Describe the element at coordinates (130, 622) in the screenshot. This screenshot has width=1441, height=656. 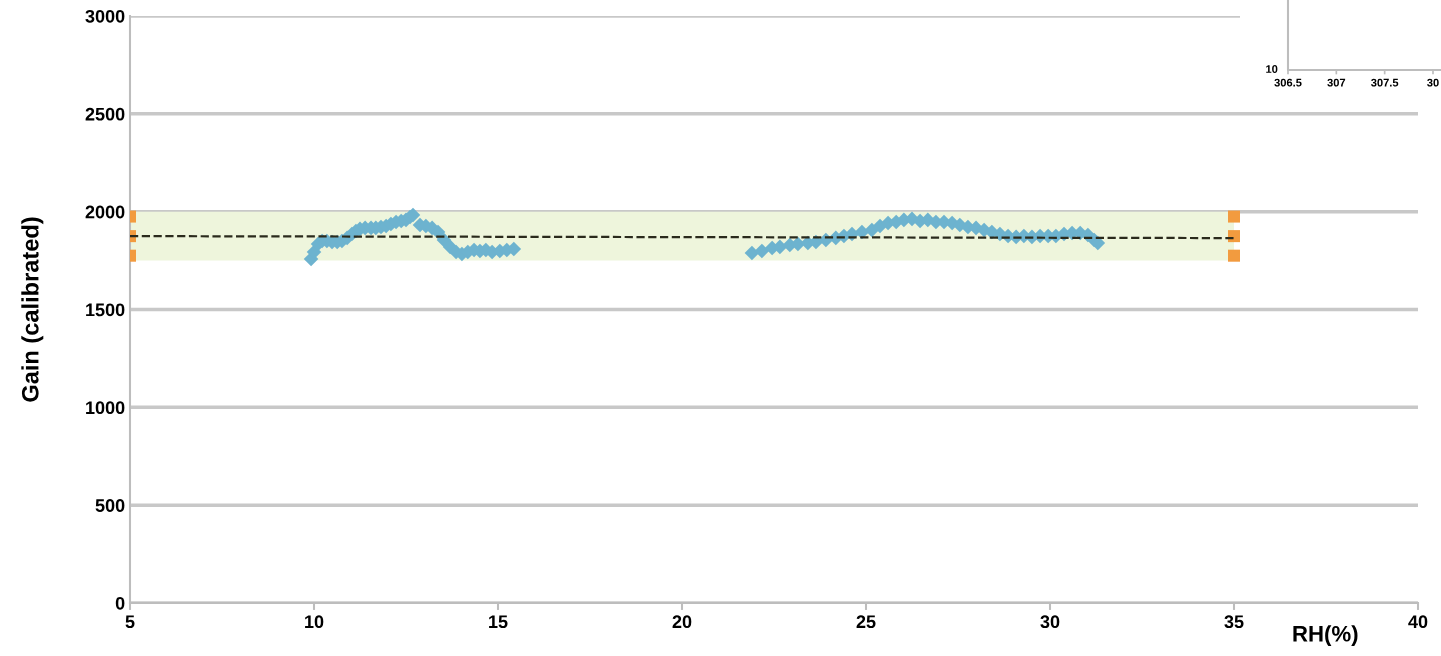
I see `x-tick-label: 5` at that location.